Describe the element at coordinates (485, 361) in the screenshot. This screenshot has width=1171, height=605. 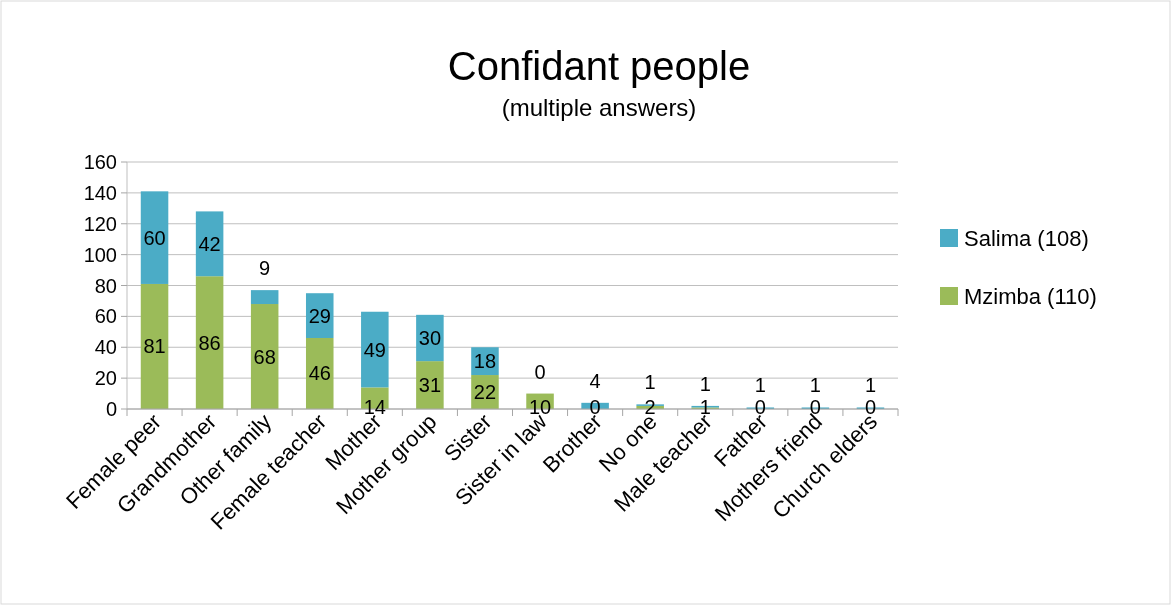
I see `data-label: 18` at that location.